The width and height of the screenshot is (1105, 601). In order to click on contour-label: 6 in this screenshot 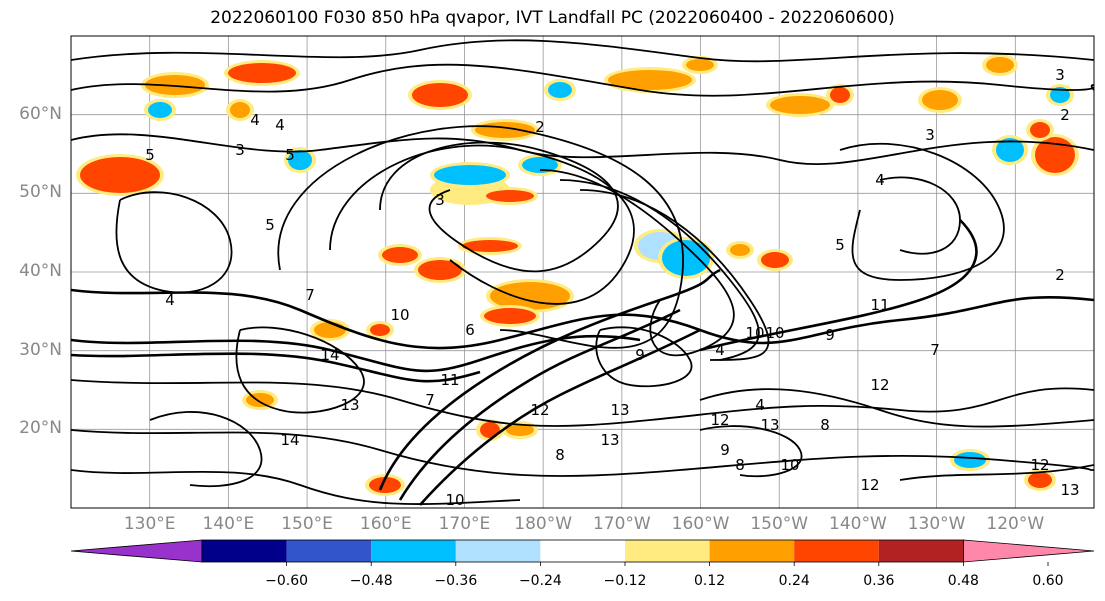, I will do `click(470, 330)`.